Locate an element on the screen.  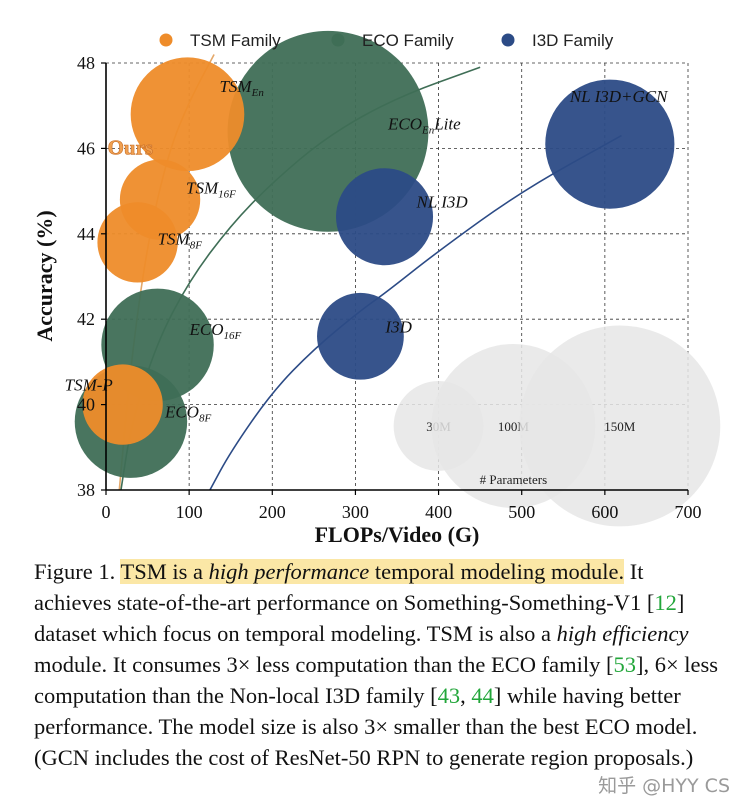
bubble-tsm16f is located at coordinates (160, 199).